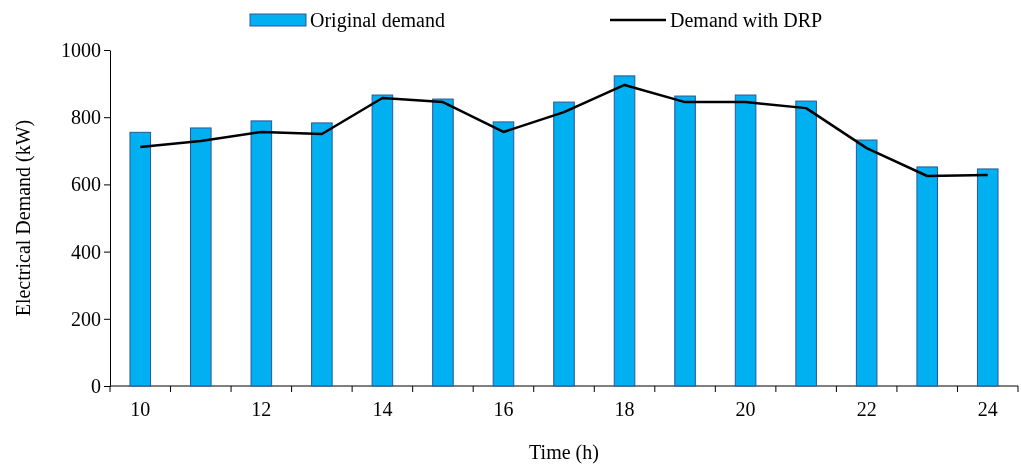  What do you see at coordinates (81, 49) in the screenshot?
I see `y-tick-label: 1000` at bounding box center [81, 49].